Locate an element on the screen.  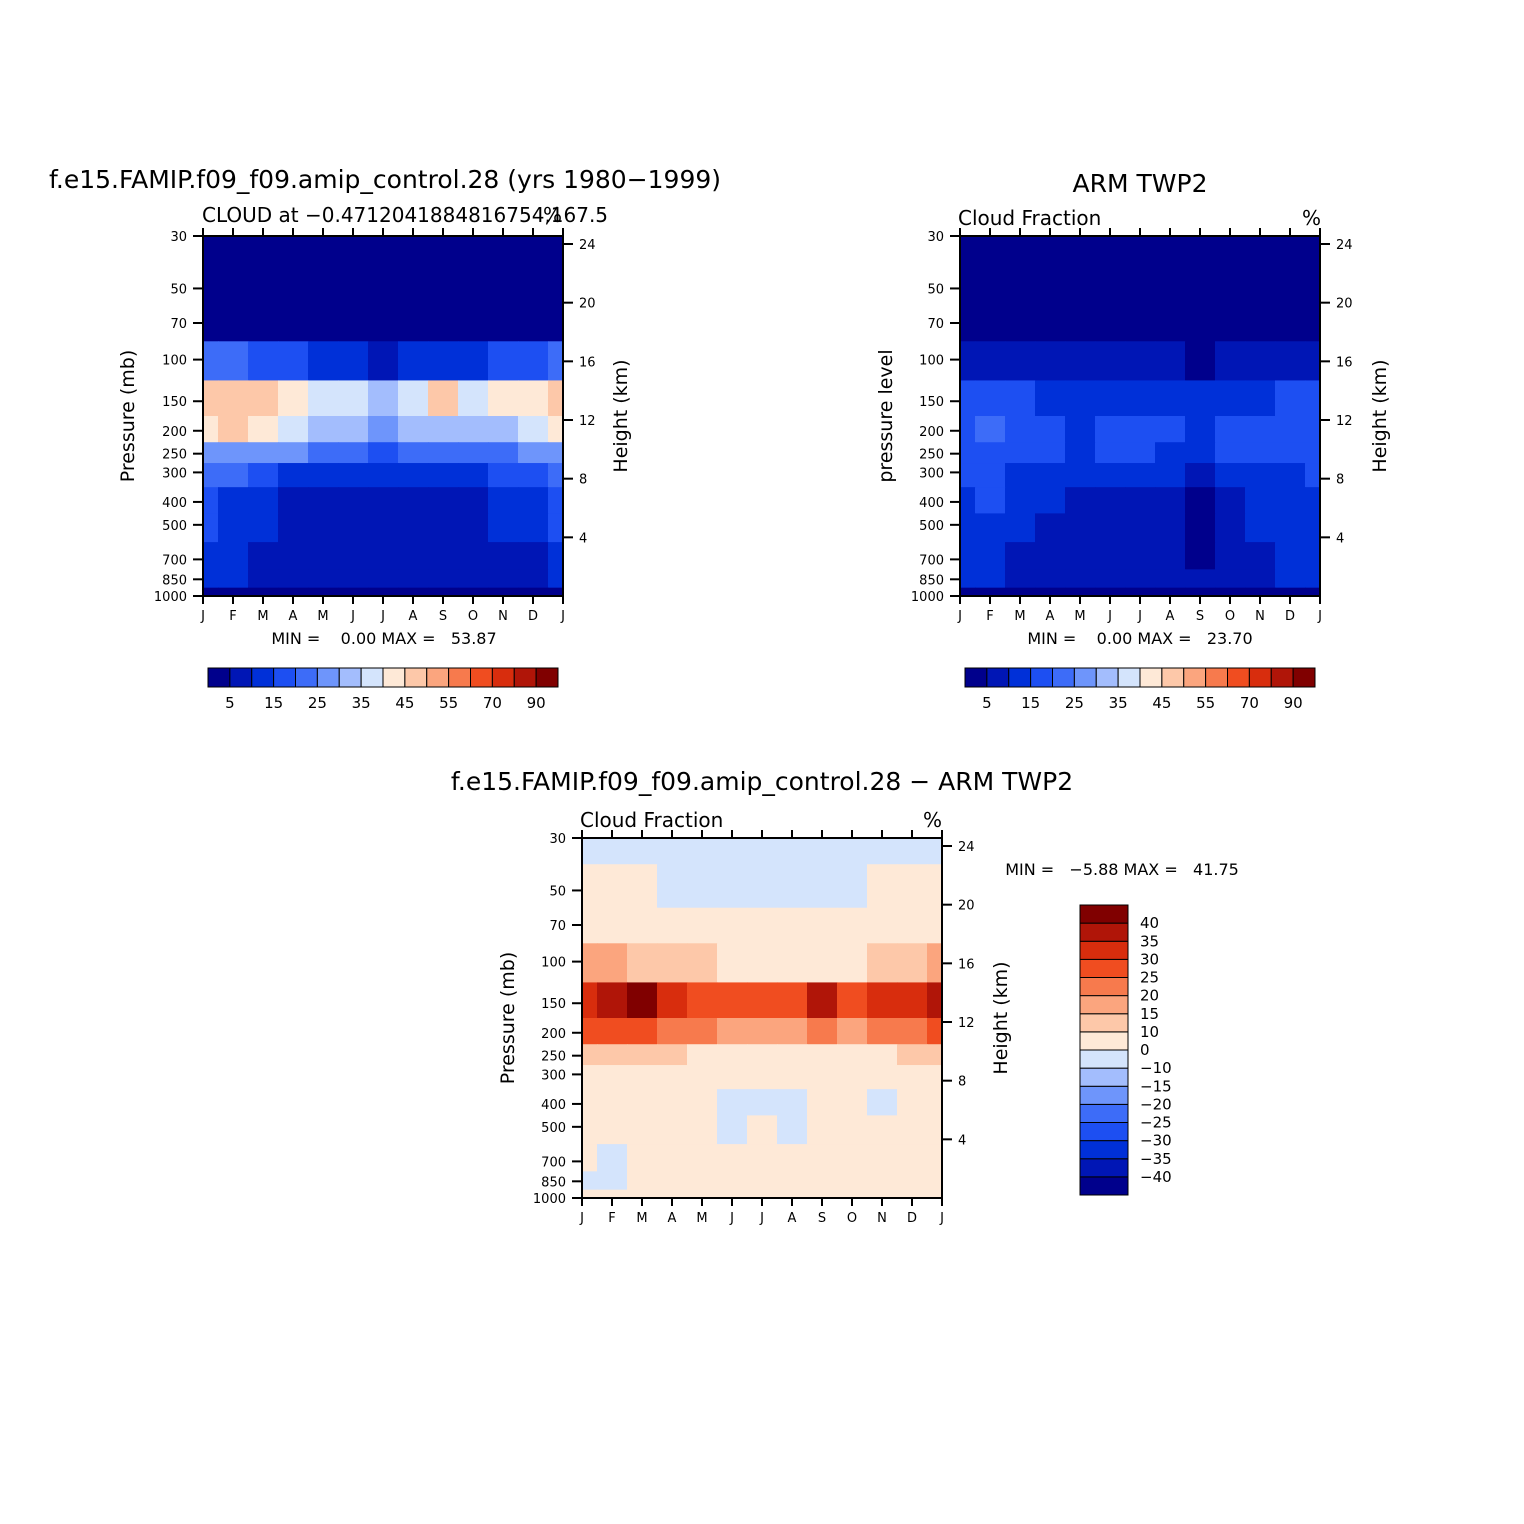
y-tick-label: 200 is located at coordinates (553, 1034).